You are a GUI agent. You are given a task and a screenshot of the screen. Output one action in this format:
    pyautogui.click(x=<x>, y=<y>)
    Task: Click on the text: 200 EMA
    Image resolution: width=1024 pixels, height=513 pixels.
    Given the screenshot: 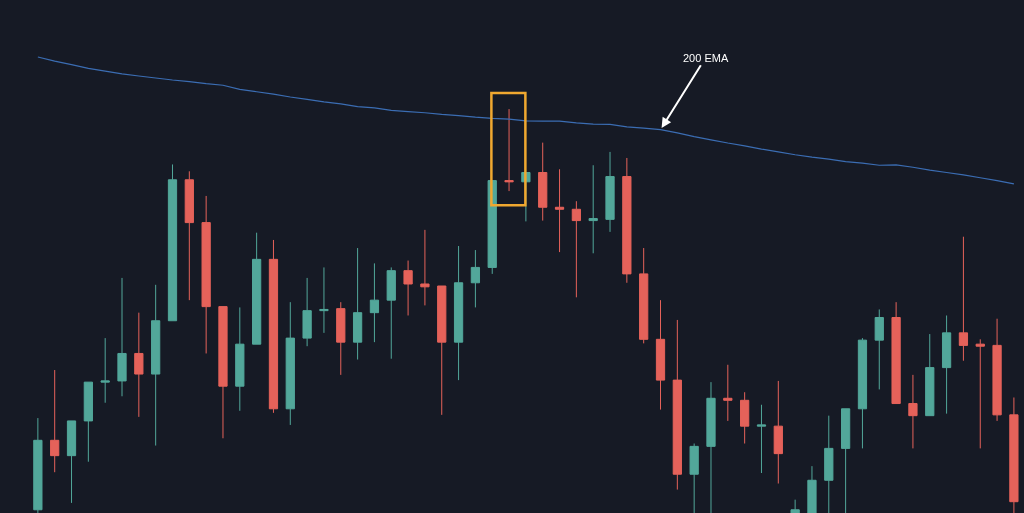 What is the action you would take?
    pyautogui.click(x=706, y=58)
    